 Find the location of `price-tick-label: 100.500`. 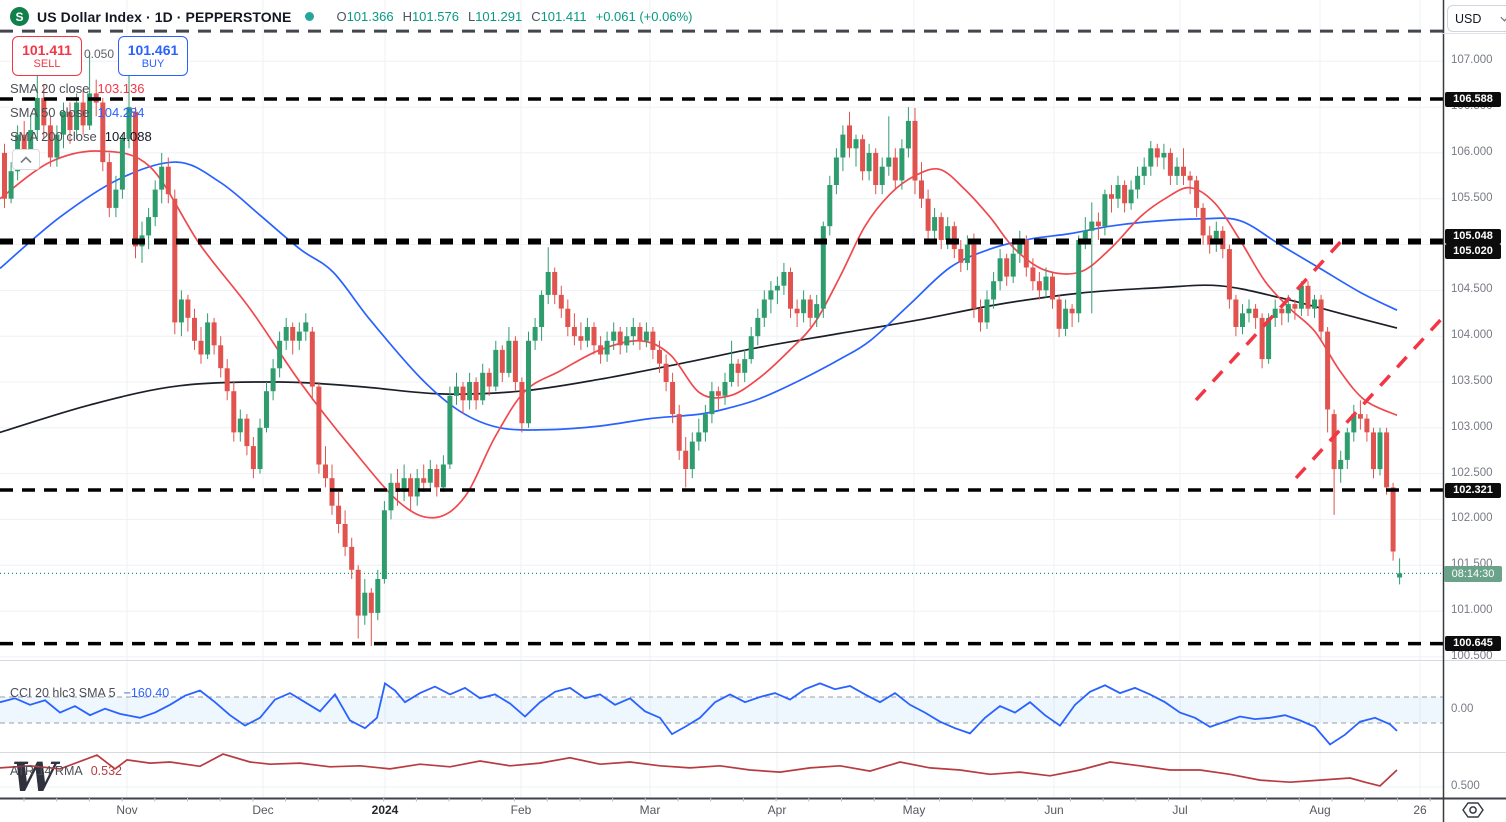

price-tick-label: 100.500 is located at coordinates (1472, 655).